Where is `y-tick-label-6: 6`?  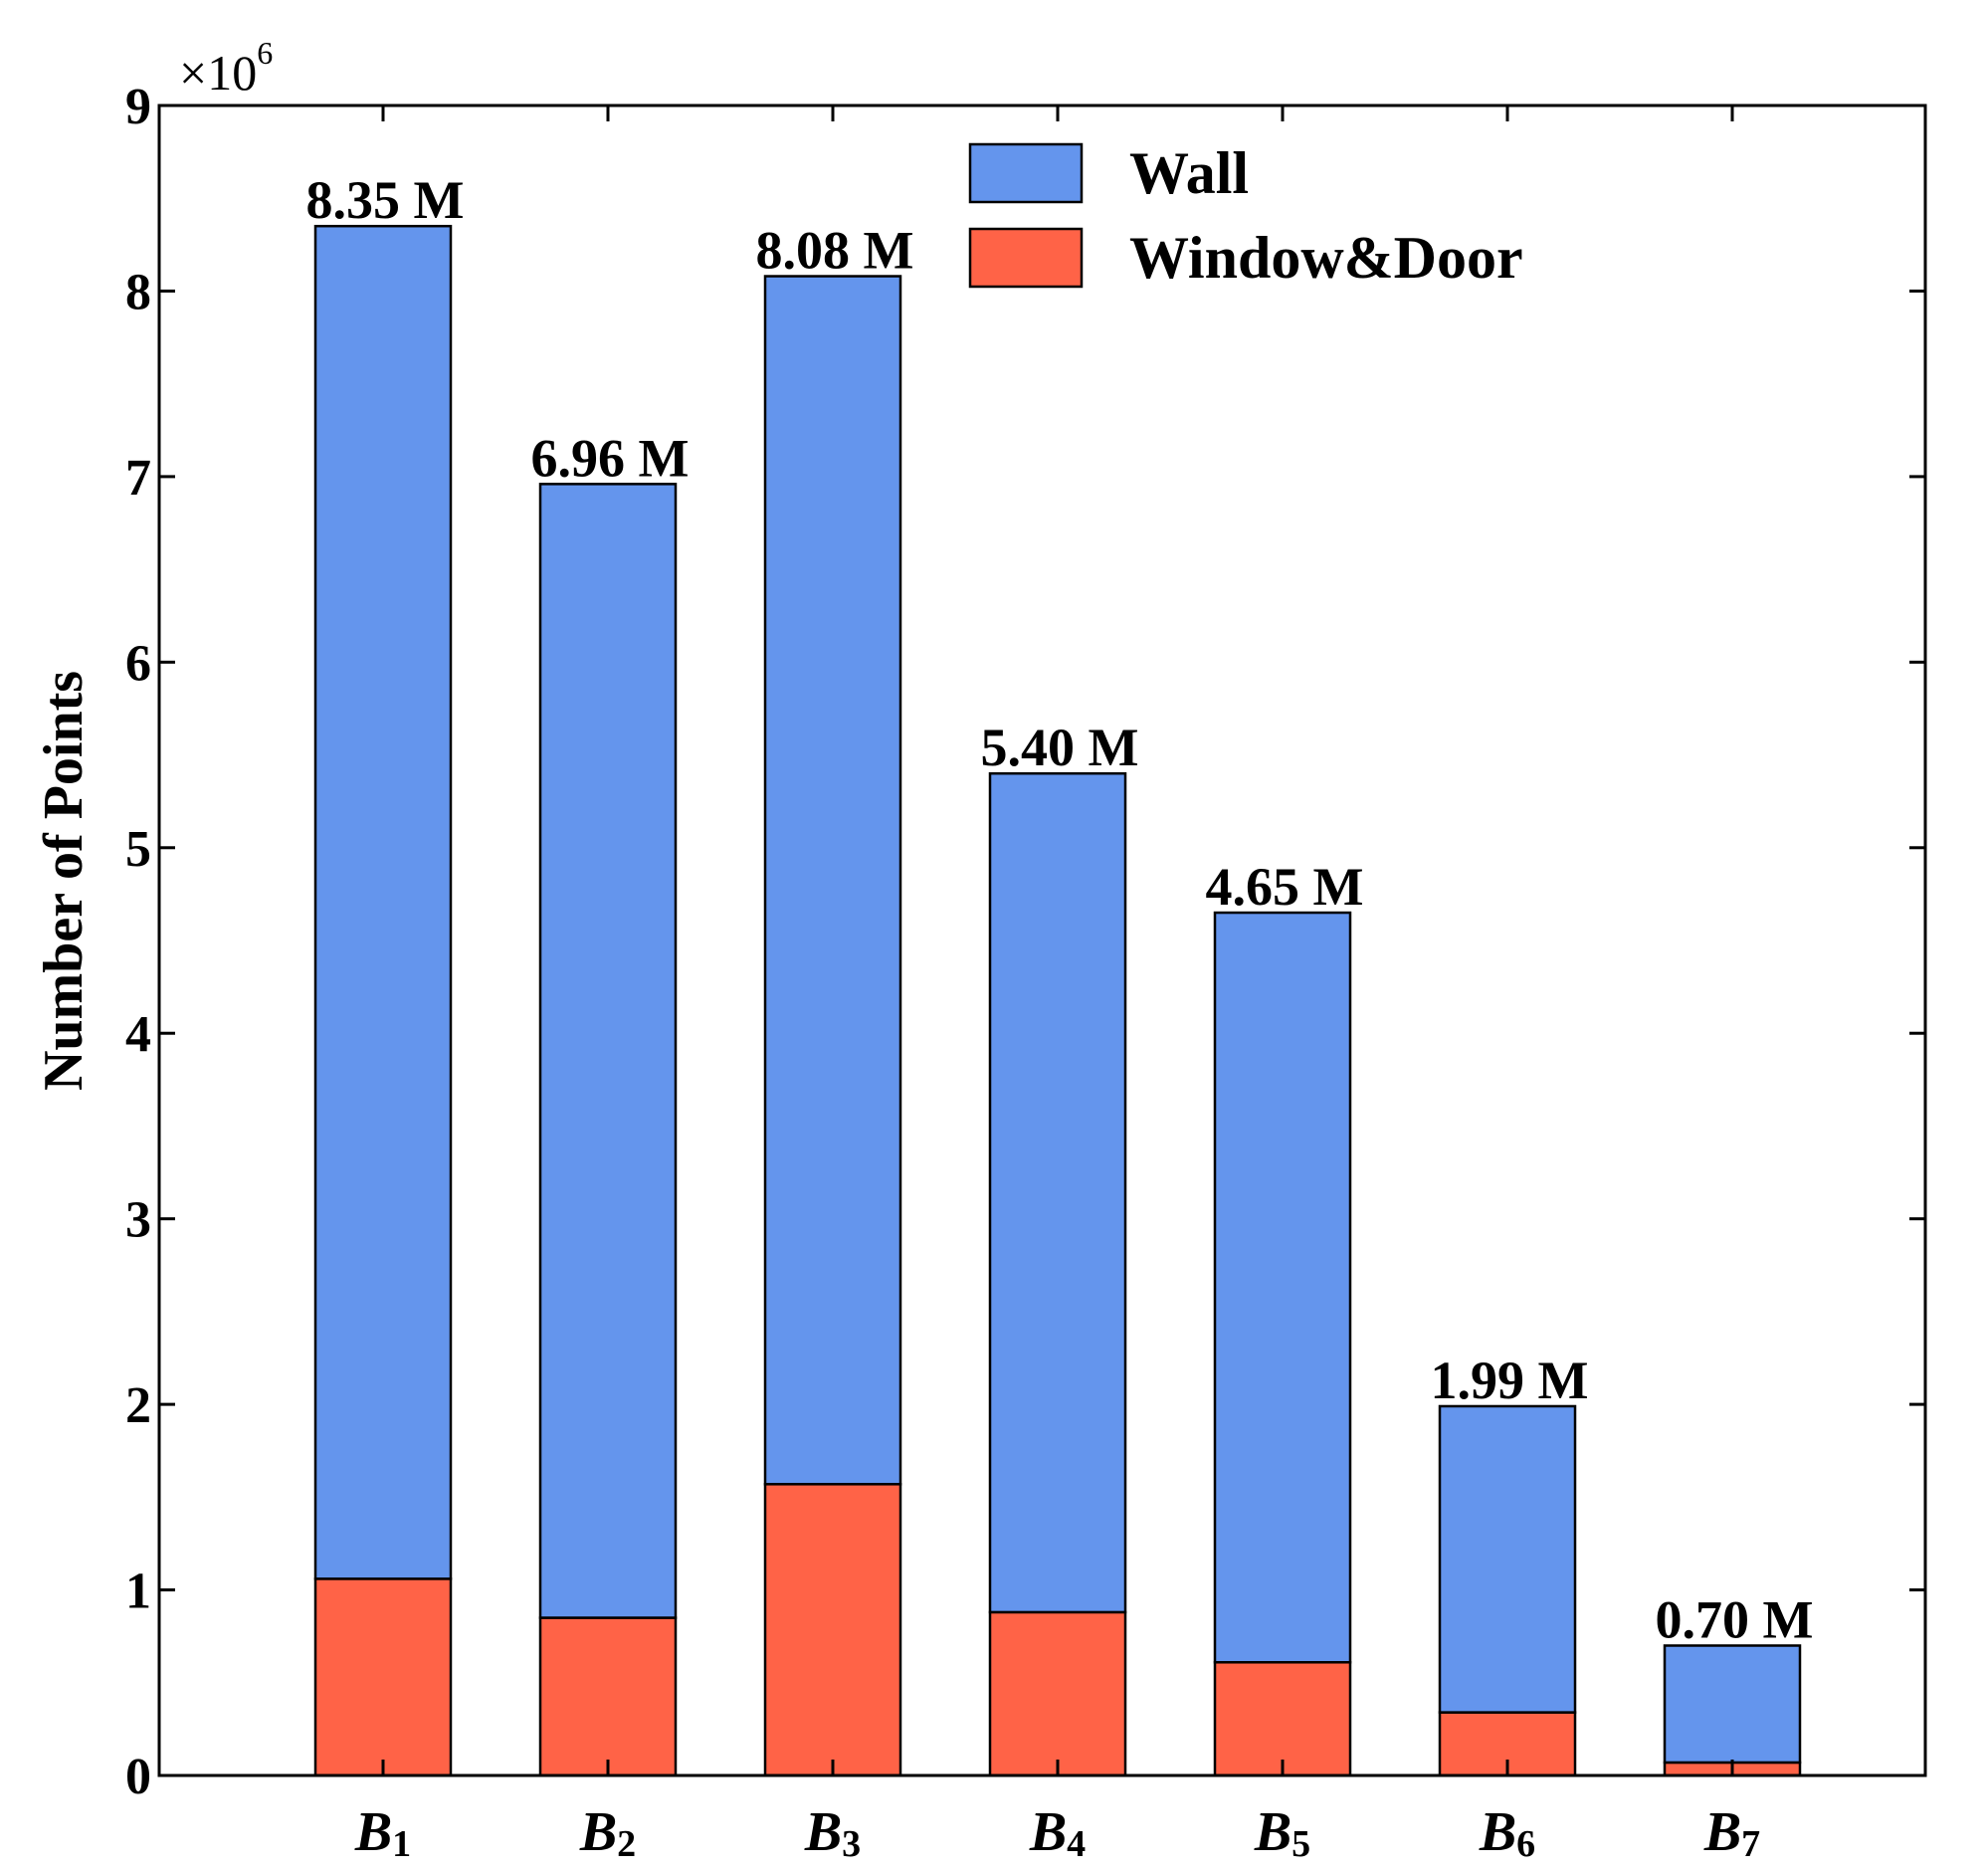 y-tick-label-6: 6 is located at coordinates (138, 663).